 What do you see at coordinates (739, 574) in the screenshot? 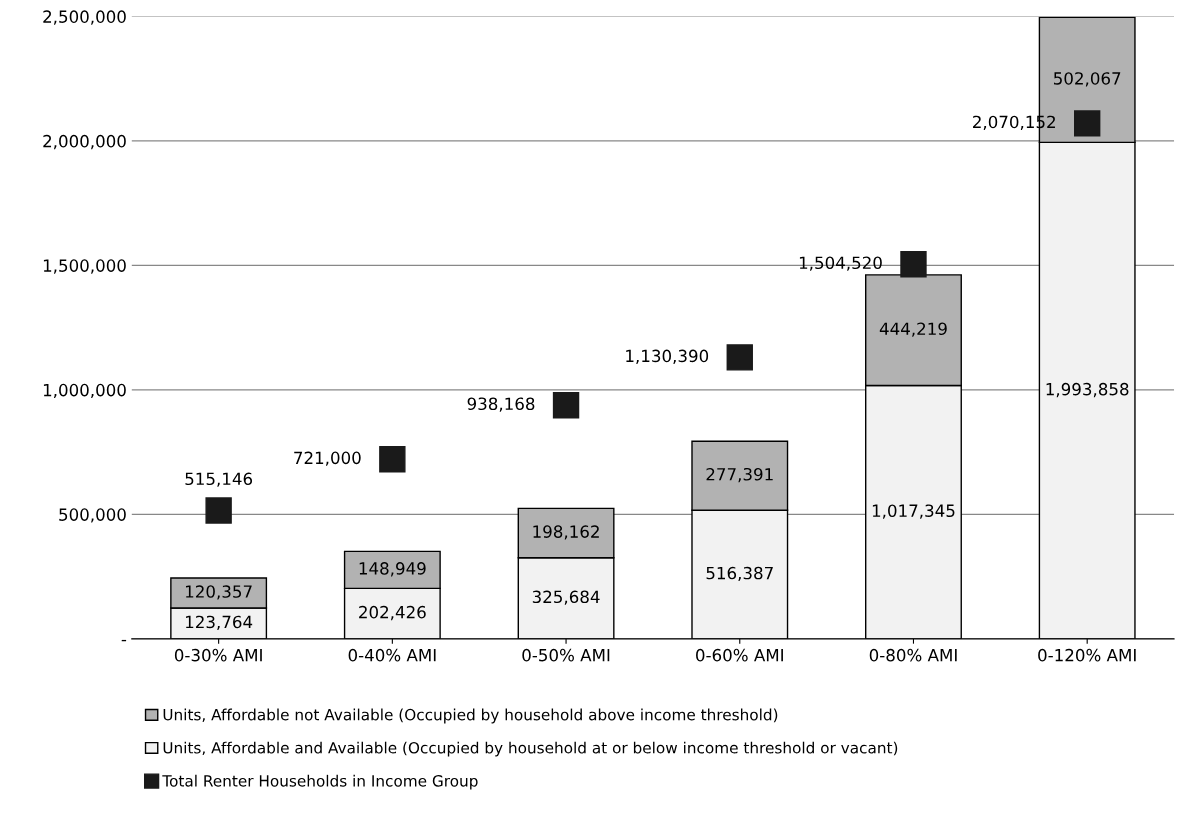
I see `data-label: 516,387` at bounding box center [739, 574].